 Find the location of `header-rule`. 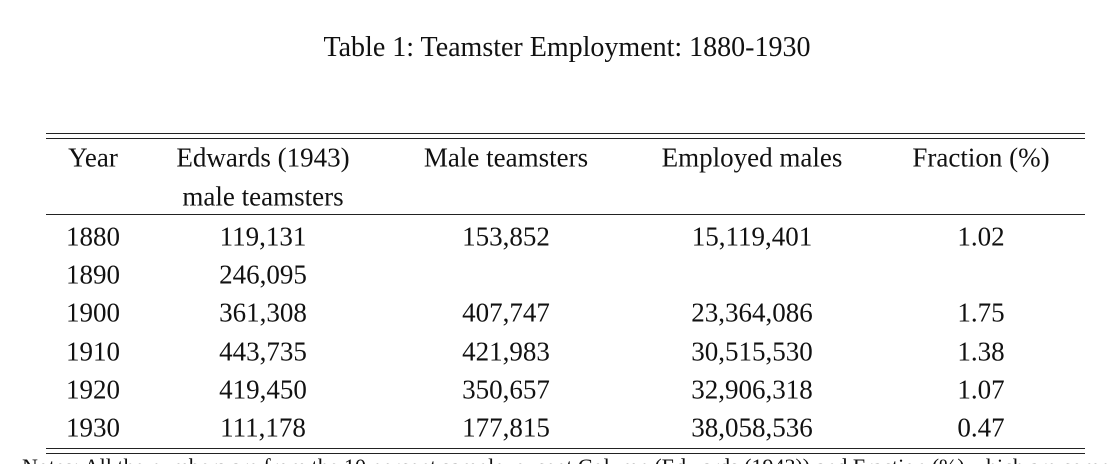

header-rule is located at coordinates (565, 214).